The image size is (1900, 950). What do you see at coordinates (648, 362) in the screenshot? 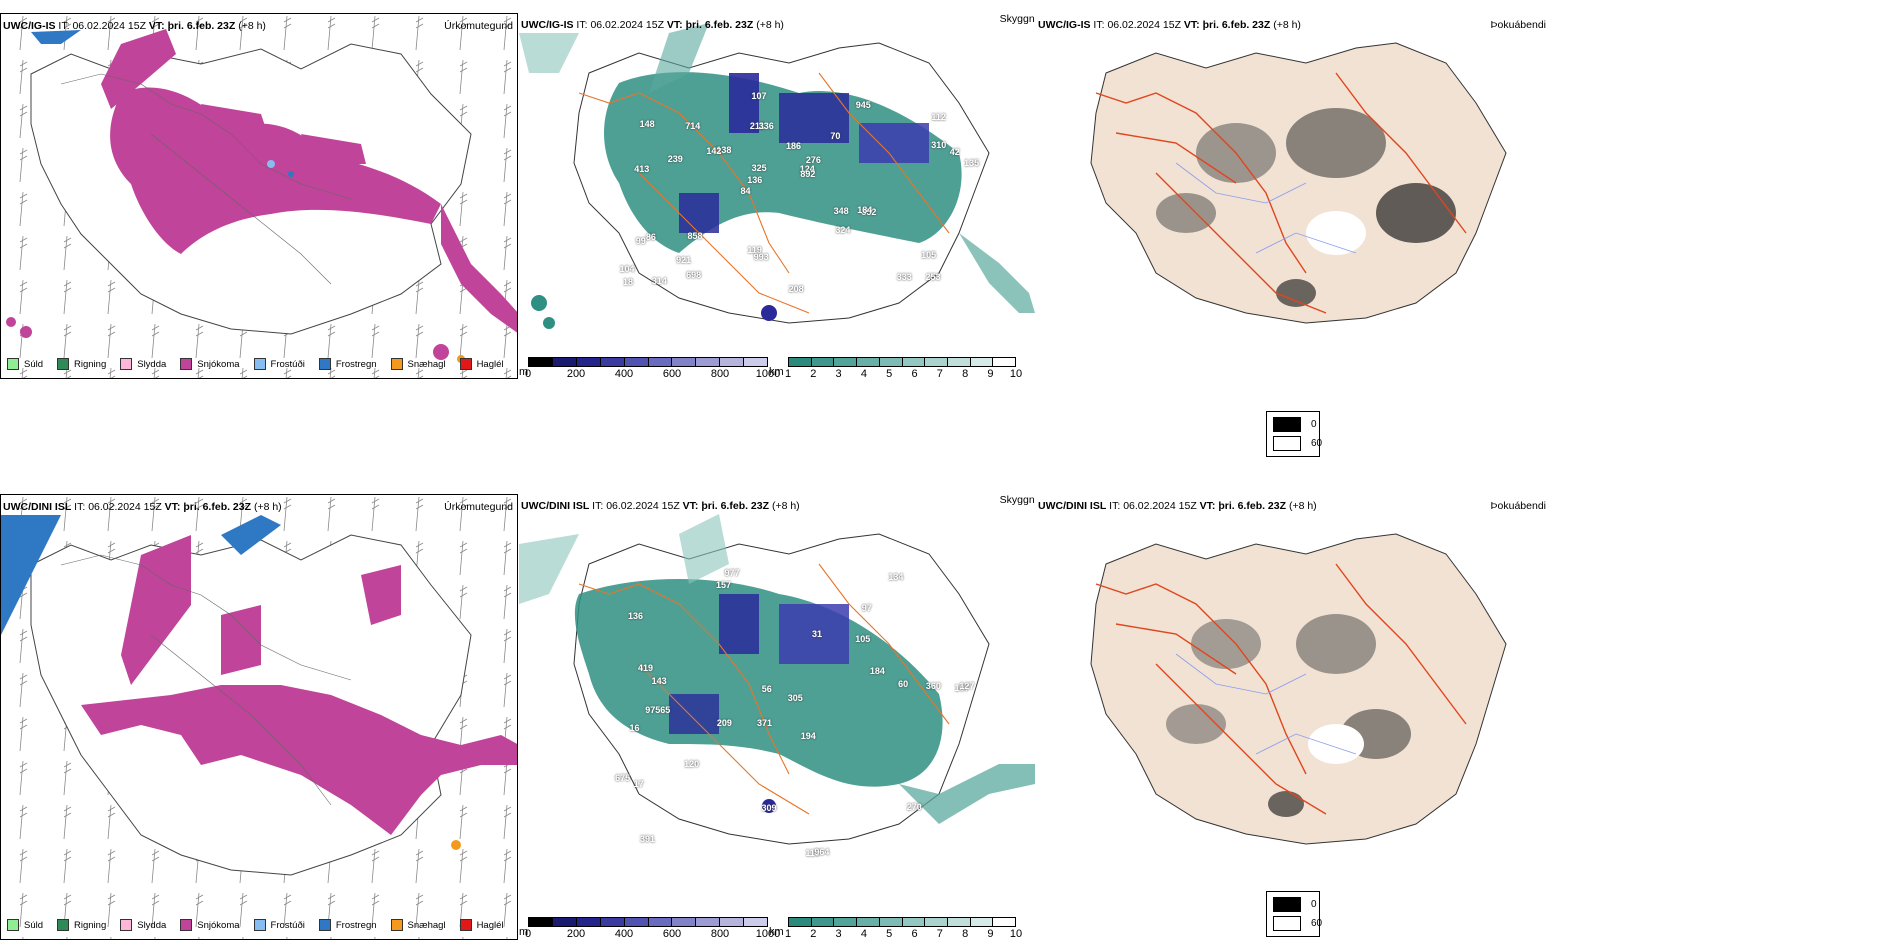
I see `colorbar-cells` at bounding box center [648, 362].